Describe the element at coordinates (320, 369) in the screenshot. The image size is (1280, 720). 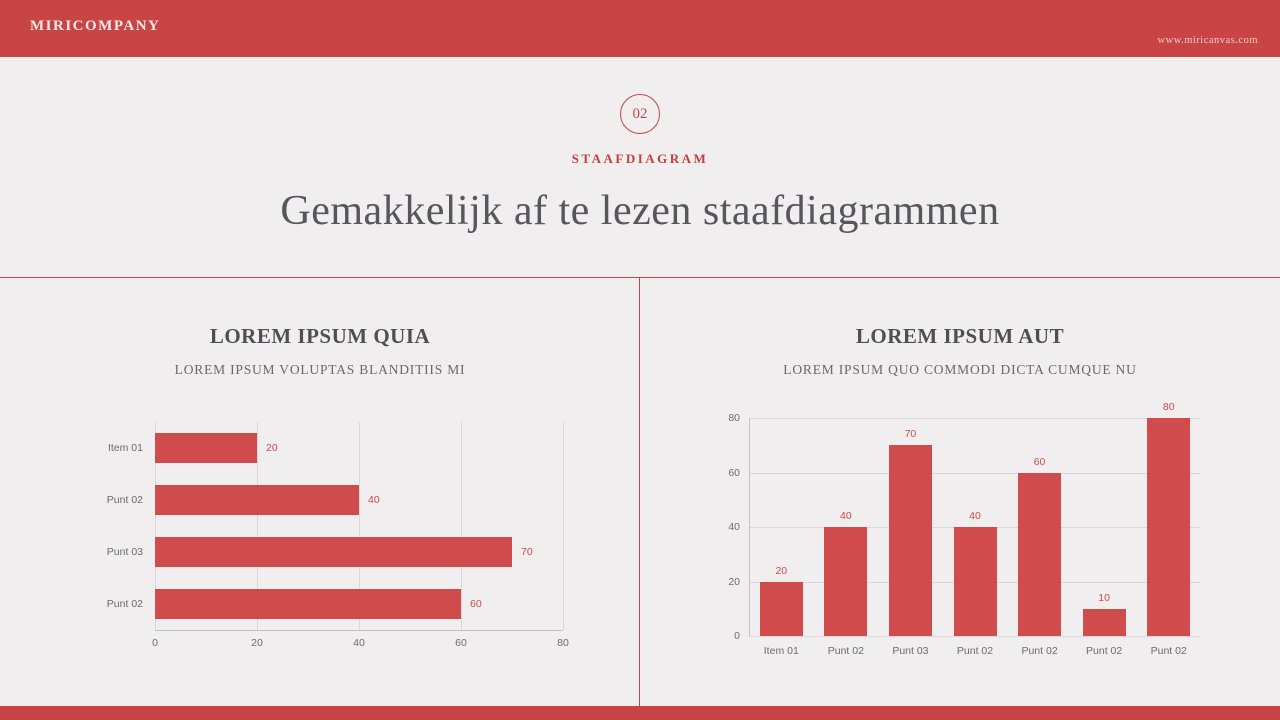
I see `left-chart-subtitle: LOREM IPSUM VOLUPTAS BLANDITIIS MI` at that location.